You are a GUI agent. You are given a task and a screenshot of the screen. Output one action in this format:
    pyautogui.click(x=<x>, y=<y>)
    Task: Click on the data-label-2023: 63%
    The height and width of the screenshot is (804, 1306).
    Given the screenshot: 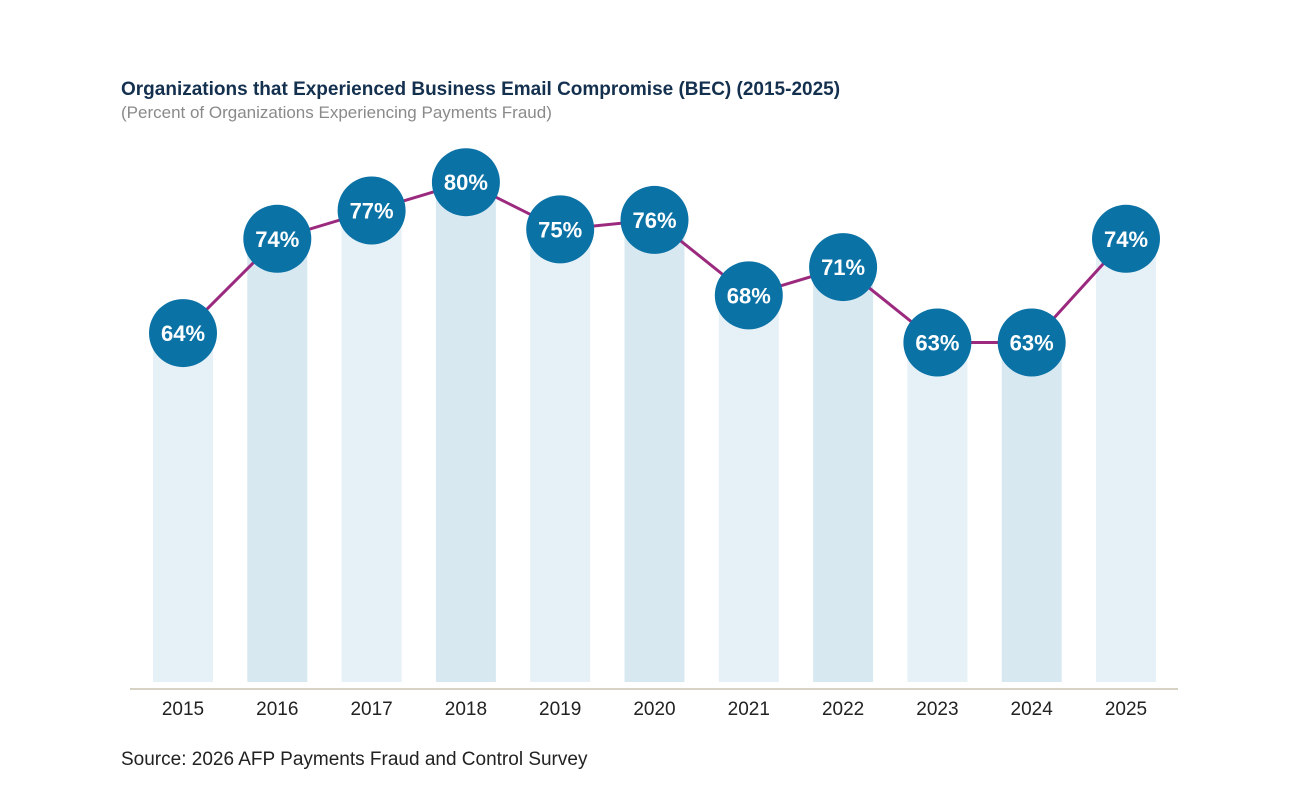 What is the action you would take?
    pyautogui.click(x=937, y=343)
    